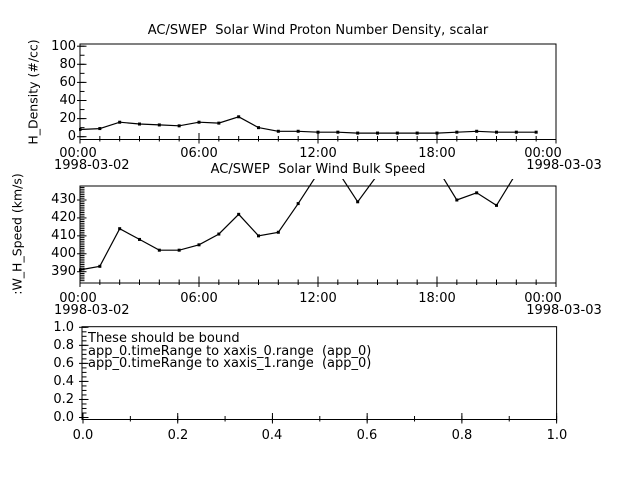 This screenshot has height=480, width=640. What do you see at coordinates (557, 435) in the screenshot?
I see `panel3-xtick-10: 1.0` at bounding box center [557, 435].